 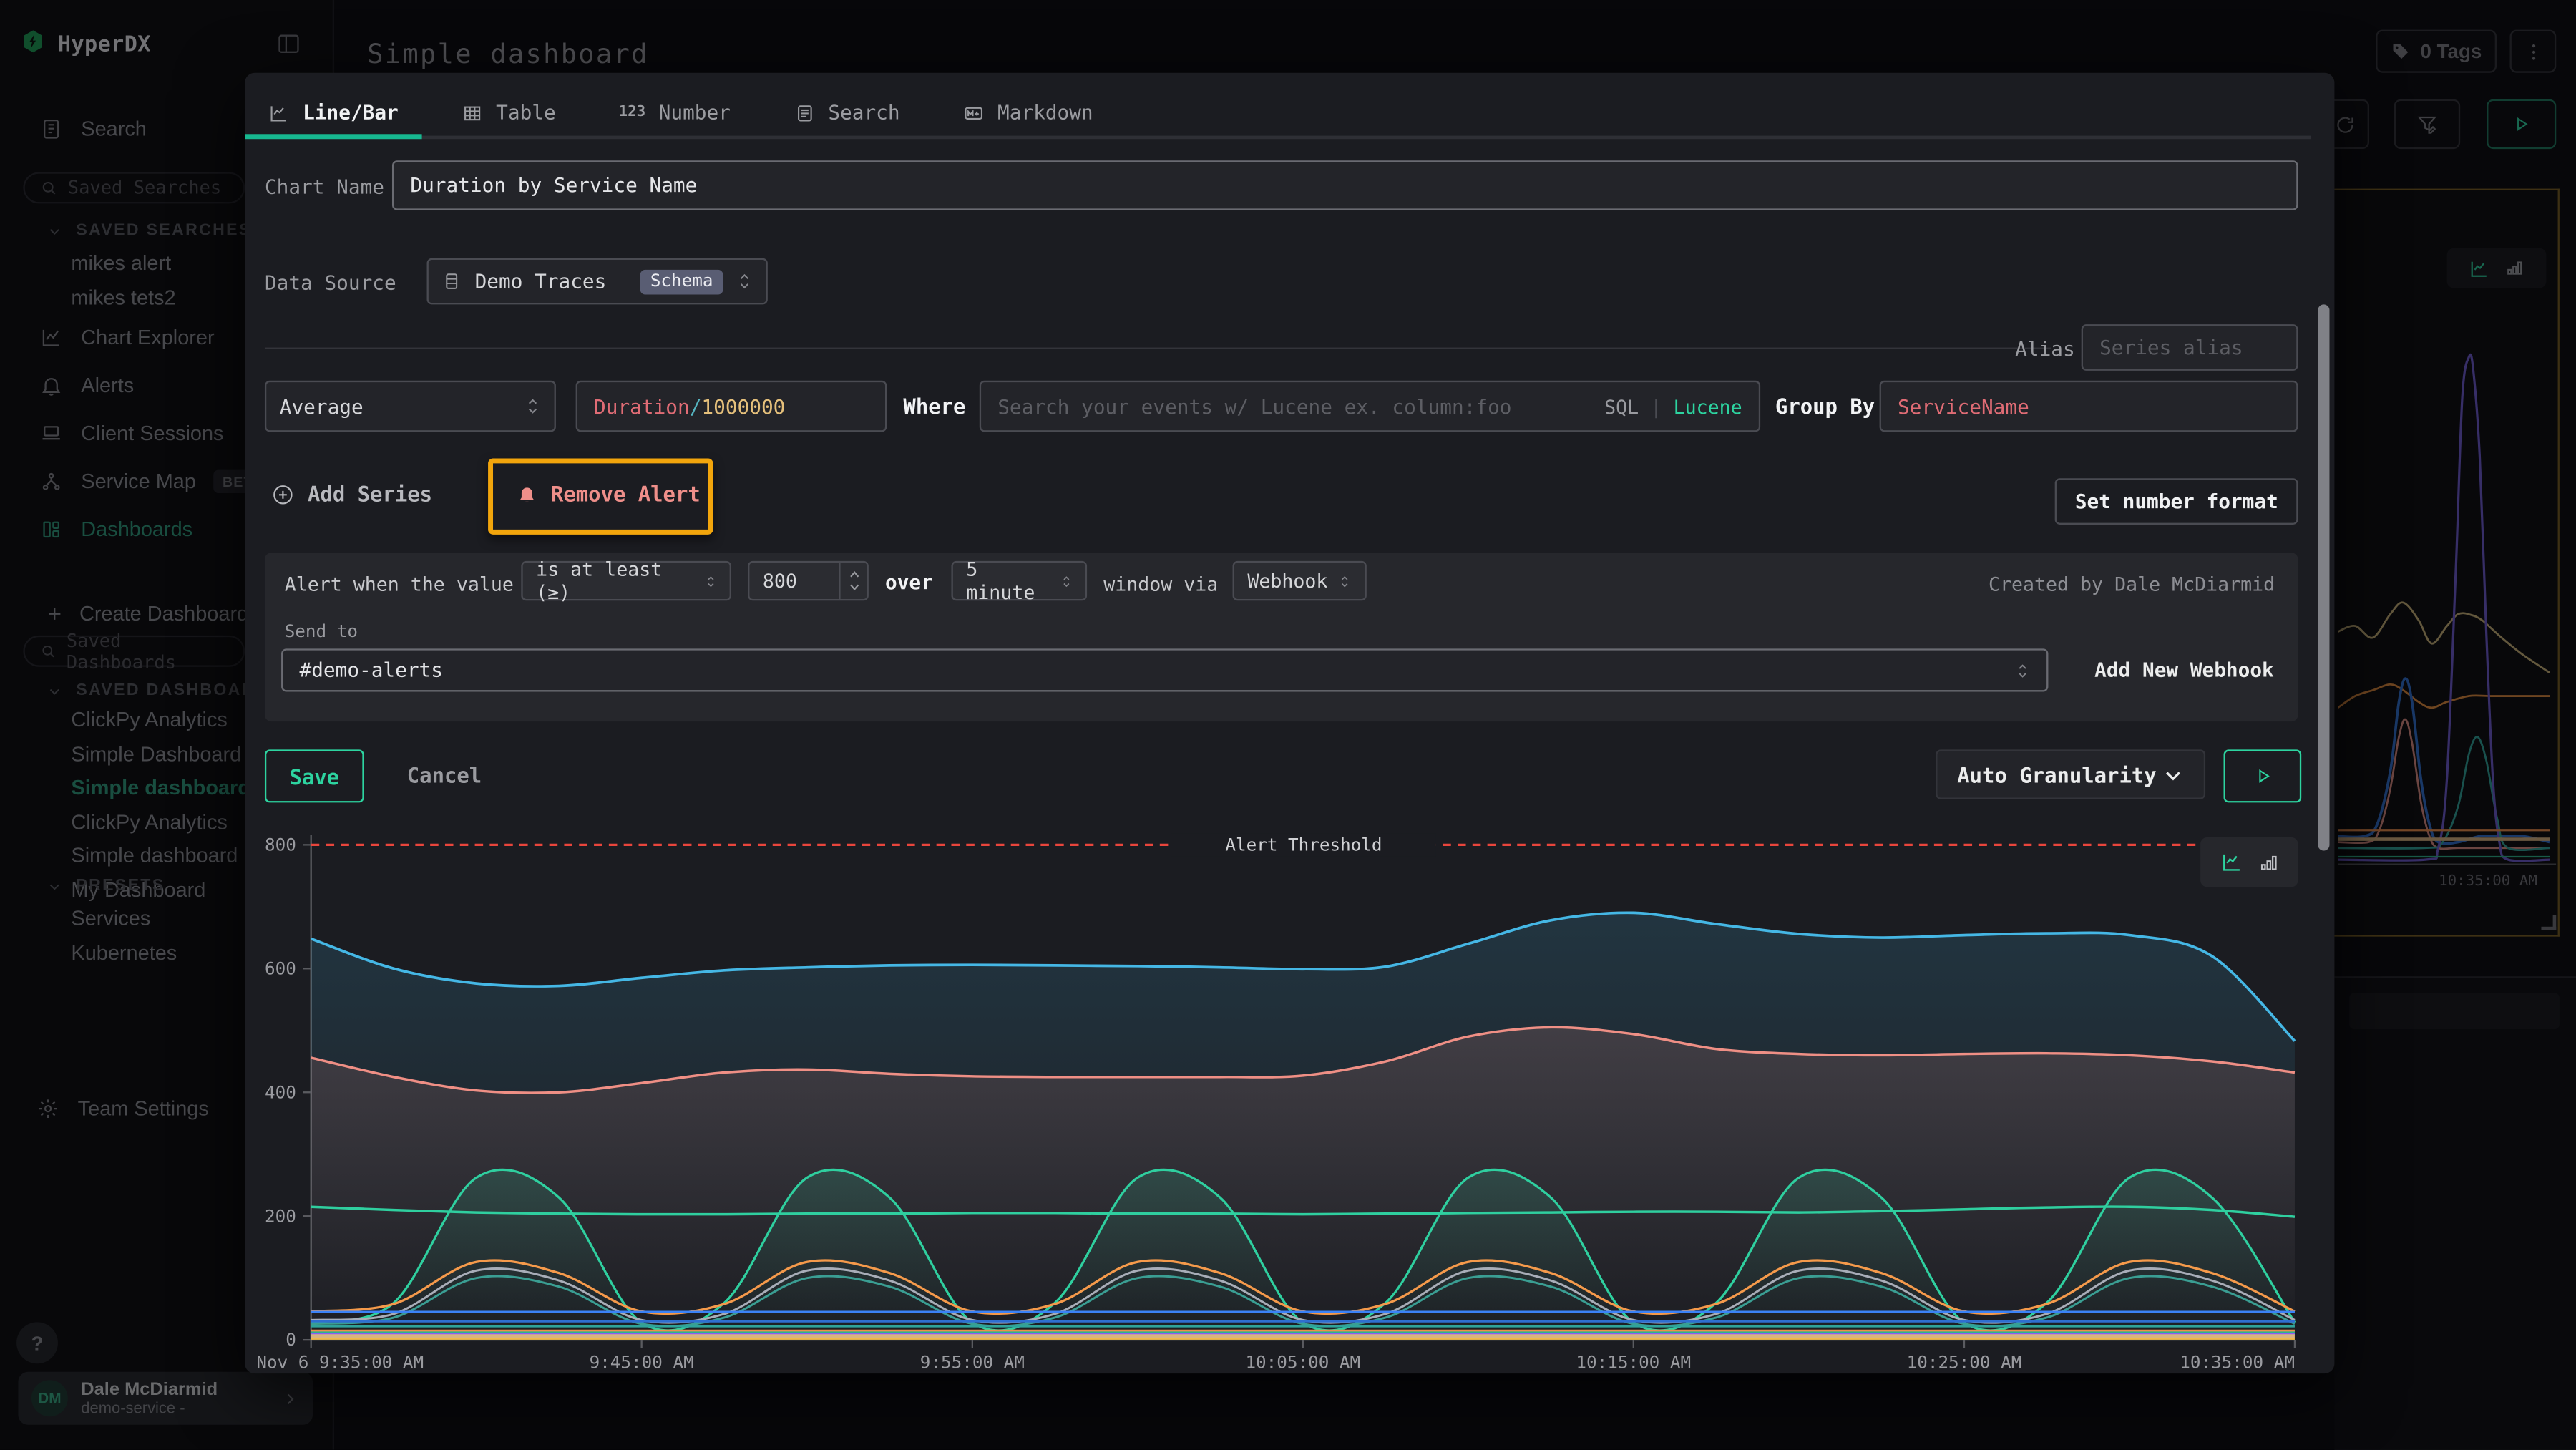 What do you see at coordinates (280, 844) in the screenshot?
I see `y-tick-label: 800` at bounding box center [280, 844].